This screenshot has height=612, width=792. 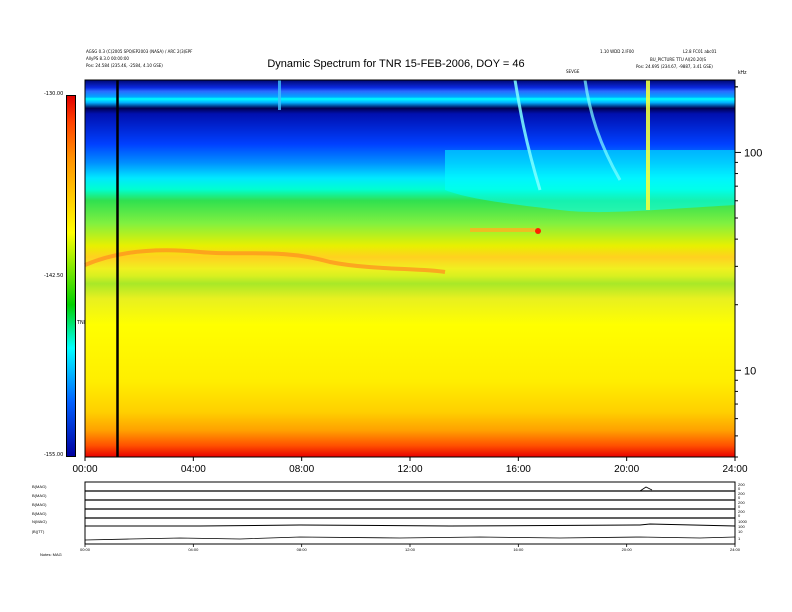 What do you see at coordinates (301, 469) in the screenshot?
I see `x-tick-label: 08:00` at bounding box center [301, 469].